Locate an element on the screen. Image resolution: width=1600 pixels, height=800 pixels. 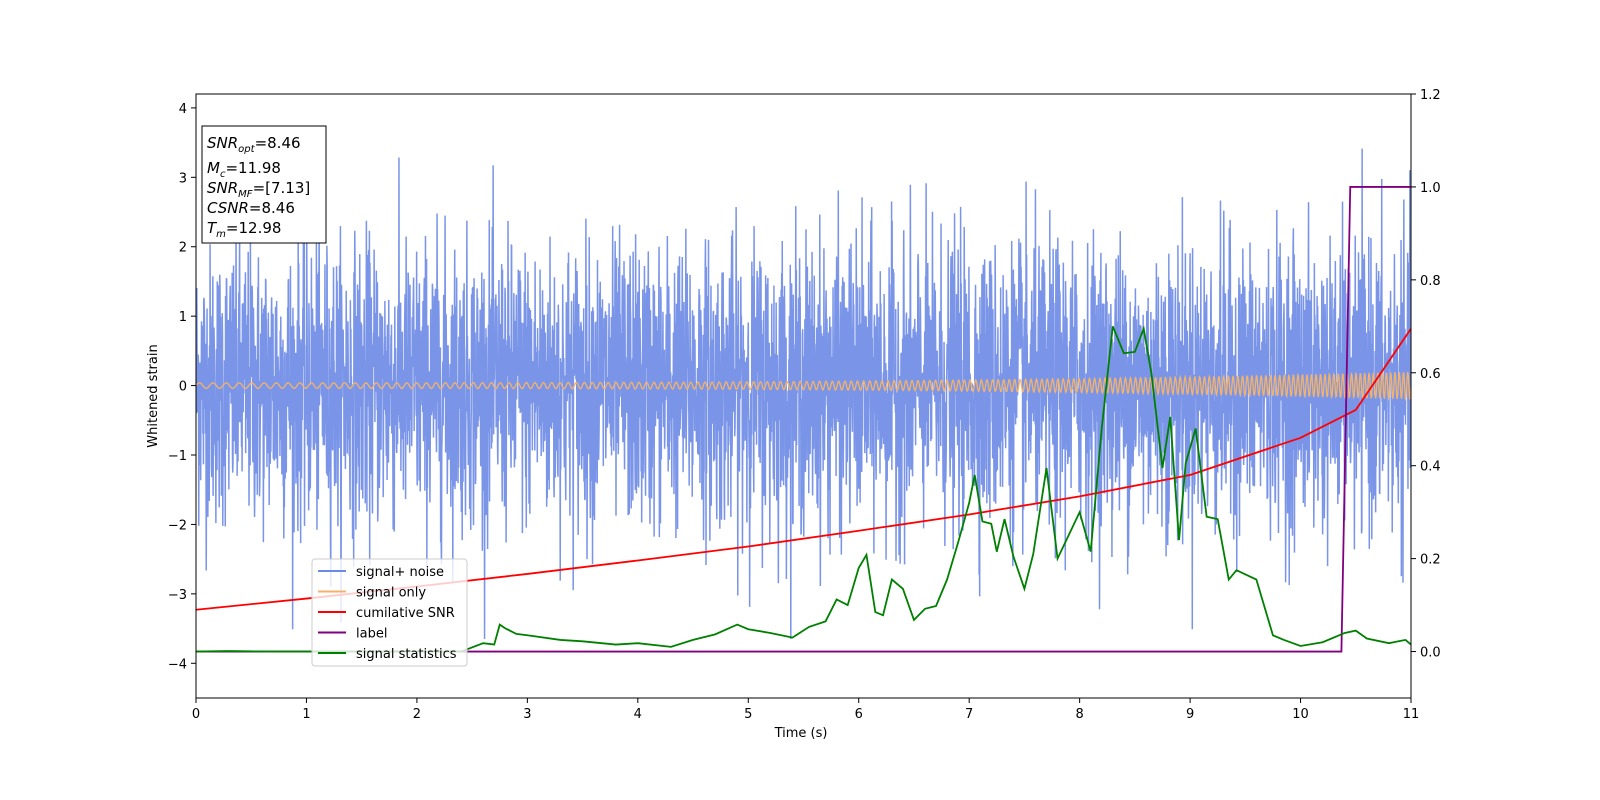
legend-label: label is located at coordinates (371, 634).